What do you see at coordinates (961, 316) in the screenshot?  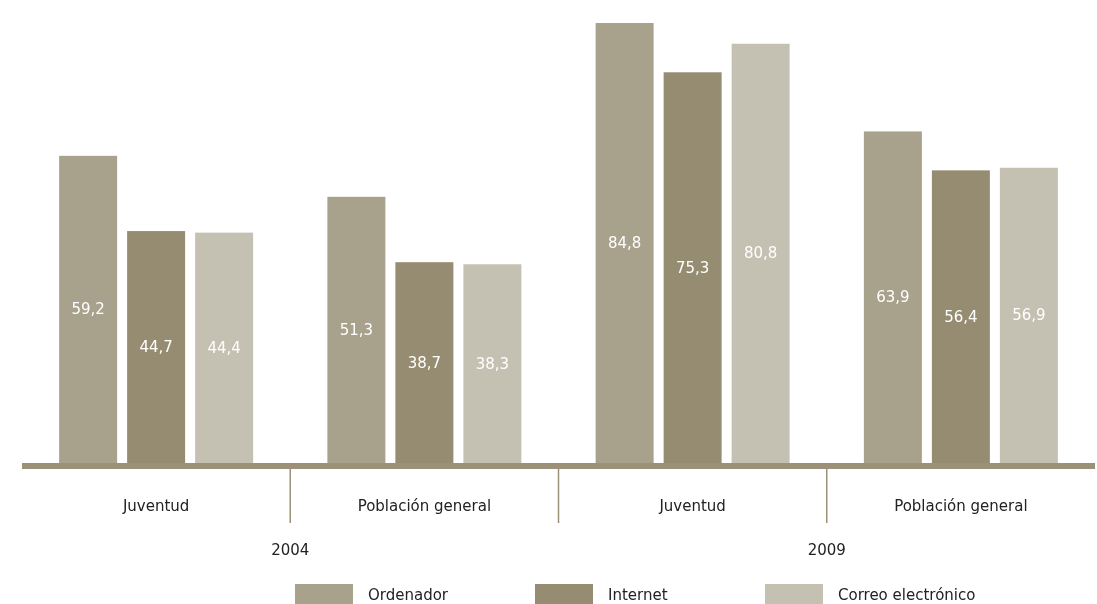 I see `data-label: 56,4` at bounding box center [961, 316].